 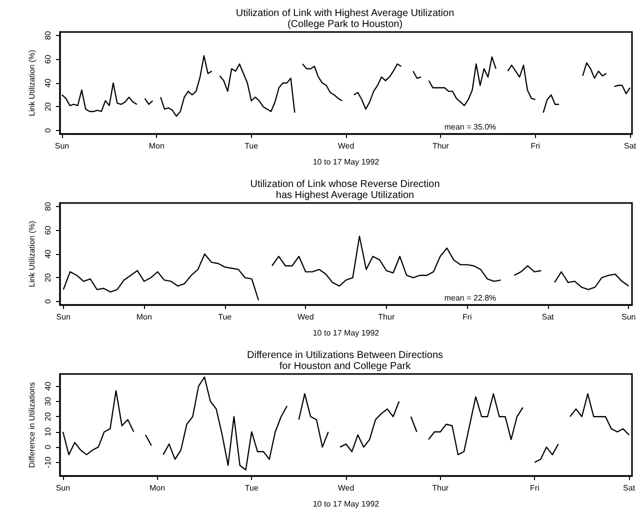 I want to click on chart-title: Utilization of Link with Highest Average Utilization (College Park to Houston), so click(x=345, y=19).